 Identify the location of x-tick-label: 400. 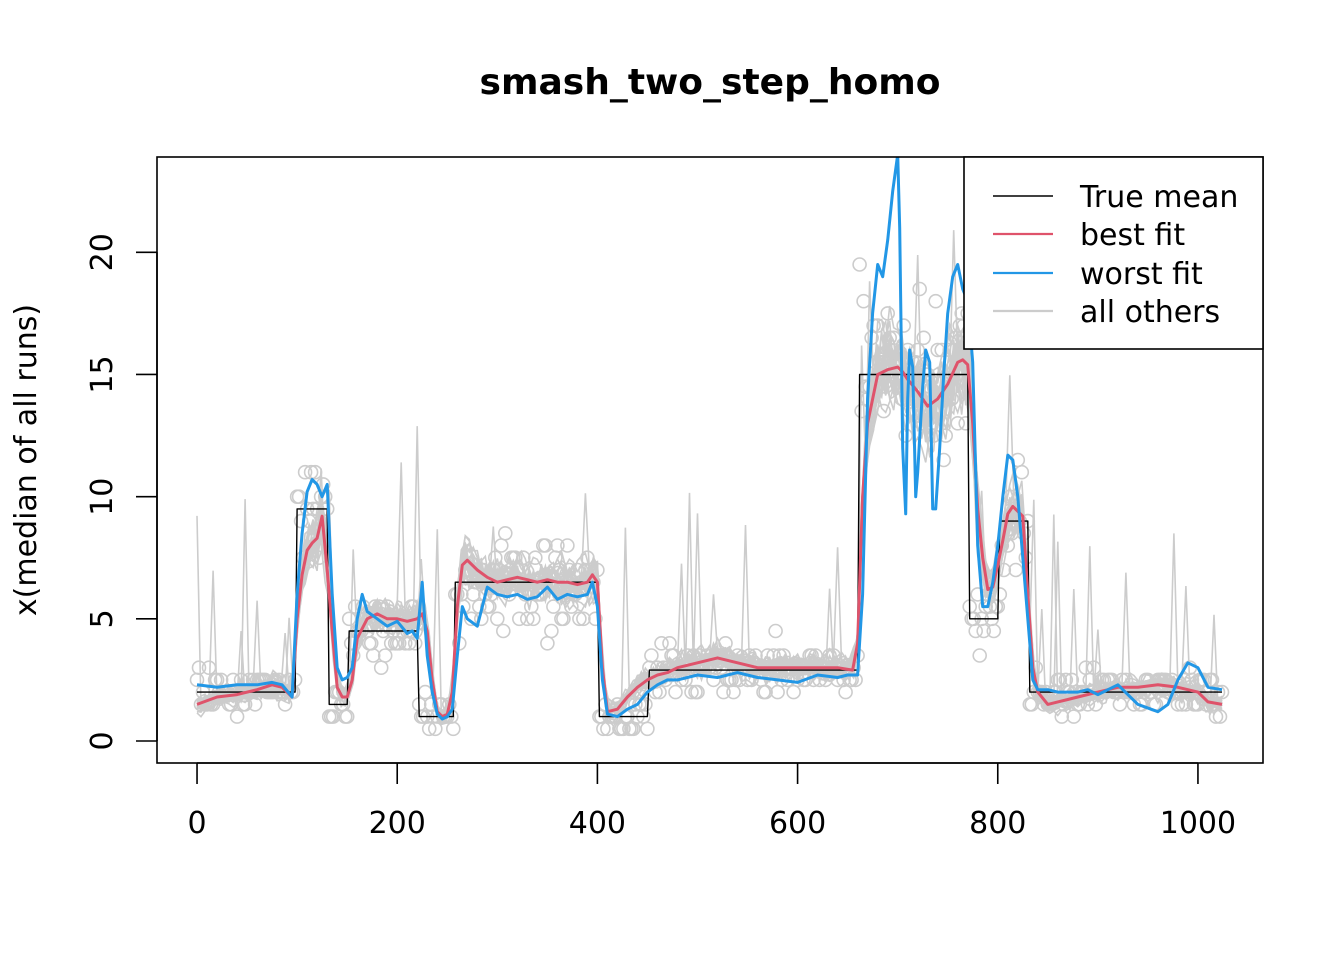
(597, 823).